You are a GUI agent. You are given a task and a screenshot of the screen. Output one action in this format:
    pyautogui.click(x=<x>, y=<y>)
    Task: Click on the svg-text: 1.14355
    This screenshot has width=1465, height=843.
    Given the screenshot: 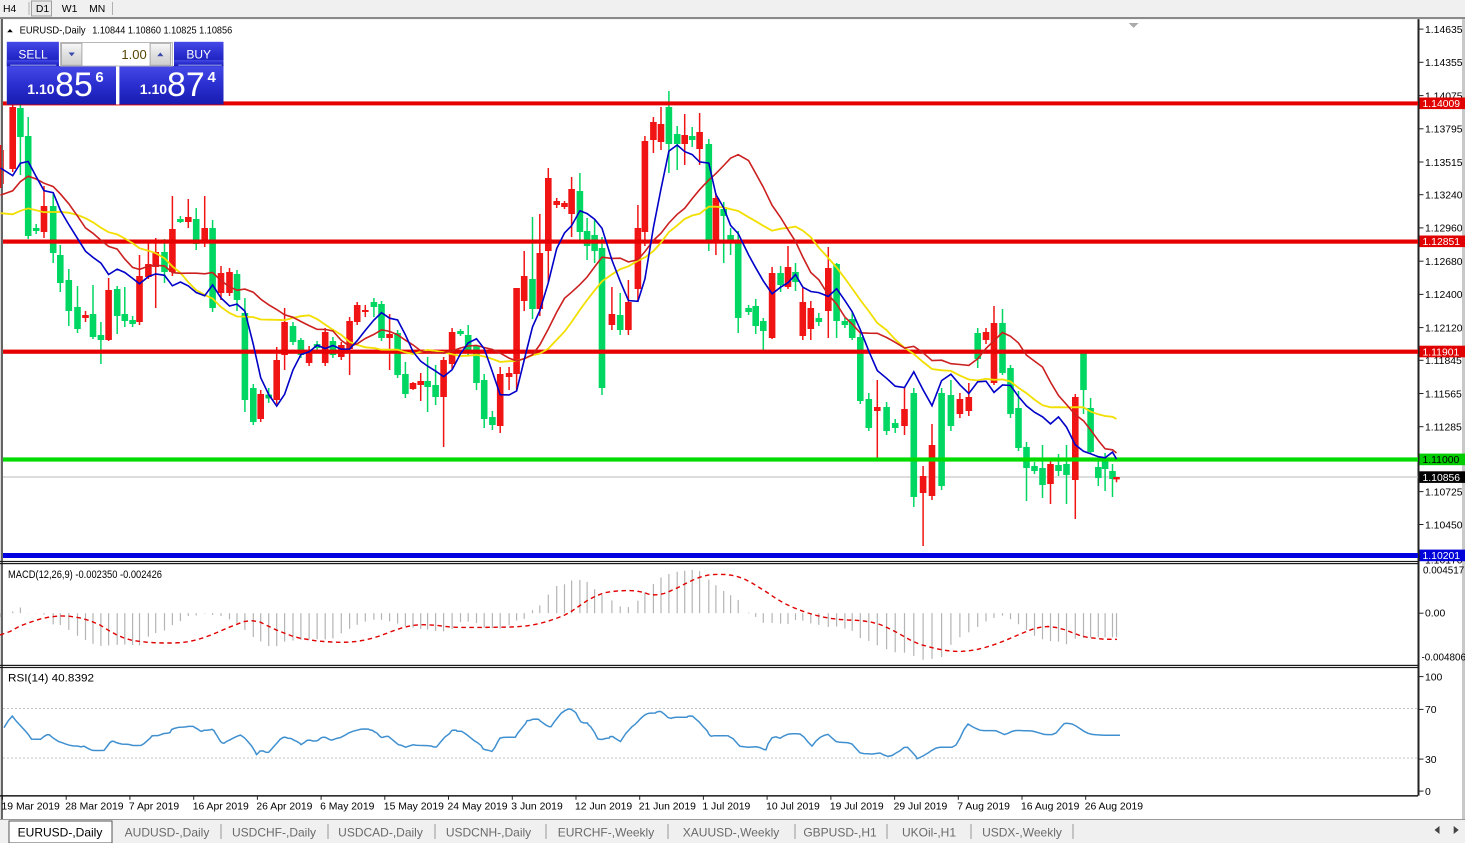 What is the action you would take?
    pyautogui.click(x=1444, y=63)
    